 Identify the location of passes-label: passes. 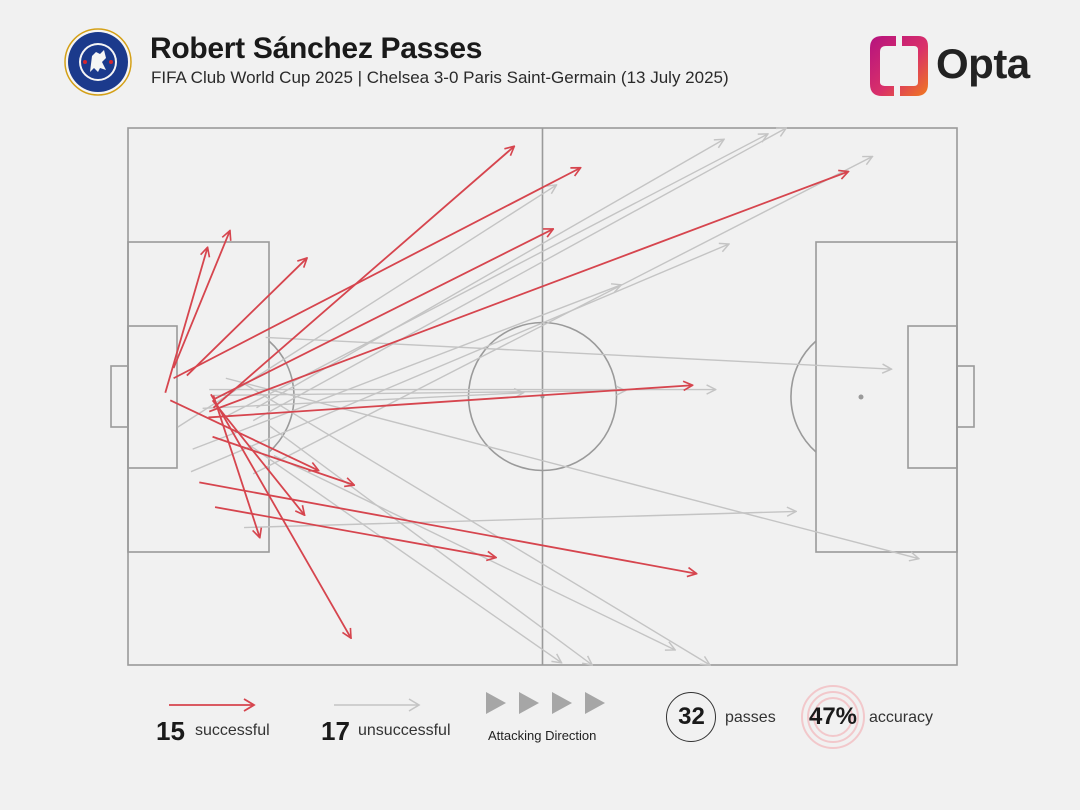
(750, 717).